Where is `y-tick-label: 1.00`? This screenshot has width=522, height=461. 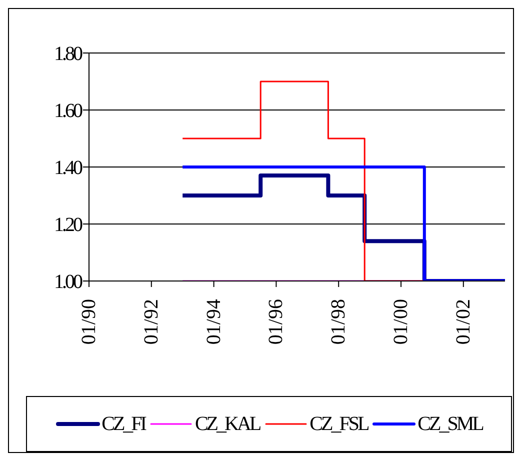 y-tick-label: 1.00 is located at coordinates (68, 282).